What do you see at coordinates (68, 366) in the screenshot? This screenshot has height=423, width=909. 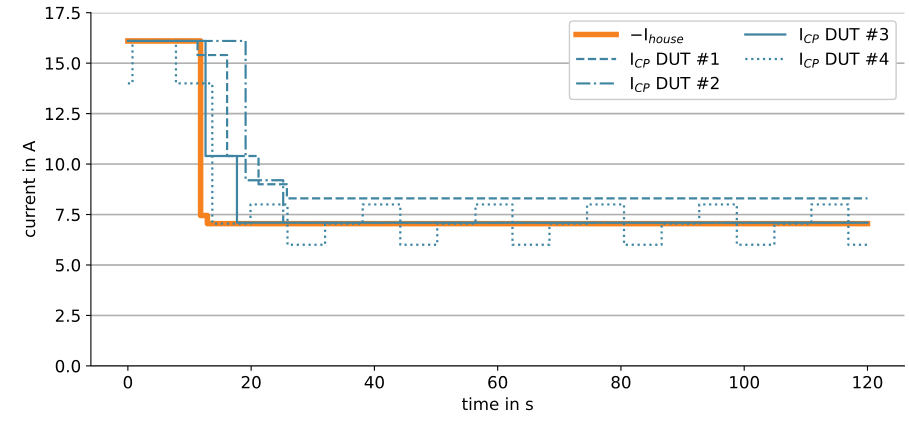 I see `y-tick-label: 0.0` at bounding box center [68, 366].